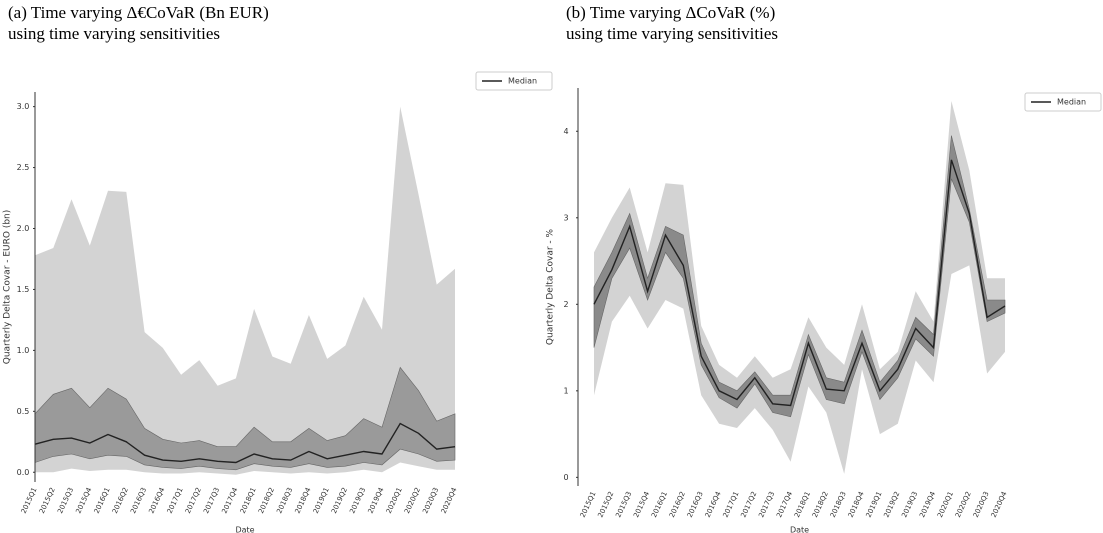 The width and height of the screenshot is (1103, 533). What do you see at coordinates (23, 106) in the screenshot?
I see `y-tick-label: 3.0` at bounding box center [23, 106].